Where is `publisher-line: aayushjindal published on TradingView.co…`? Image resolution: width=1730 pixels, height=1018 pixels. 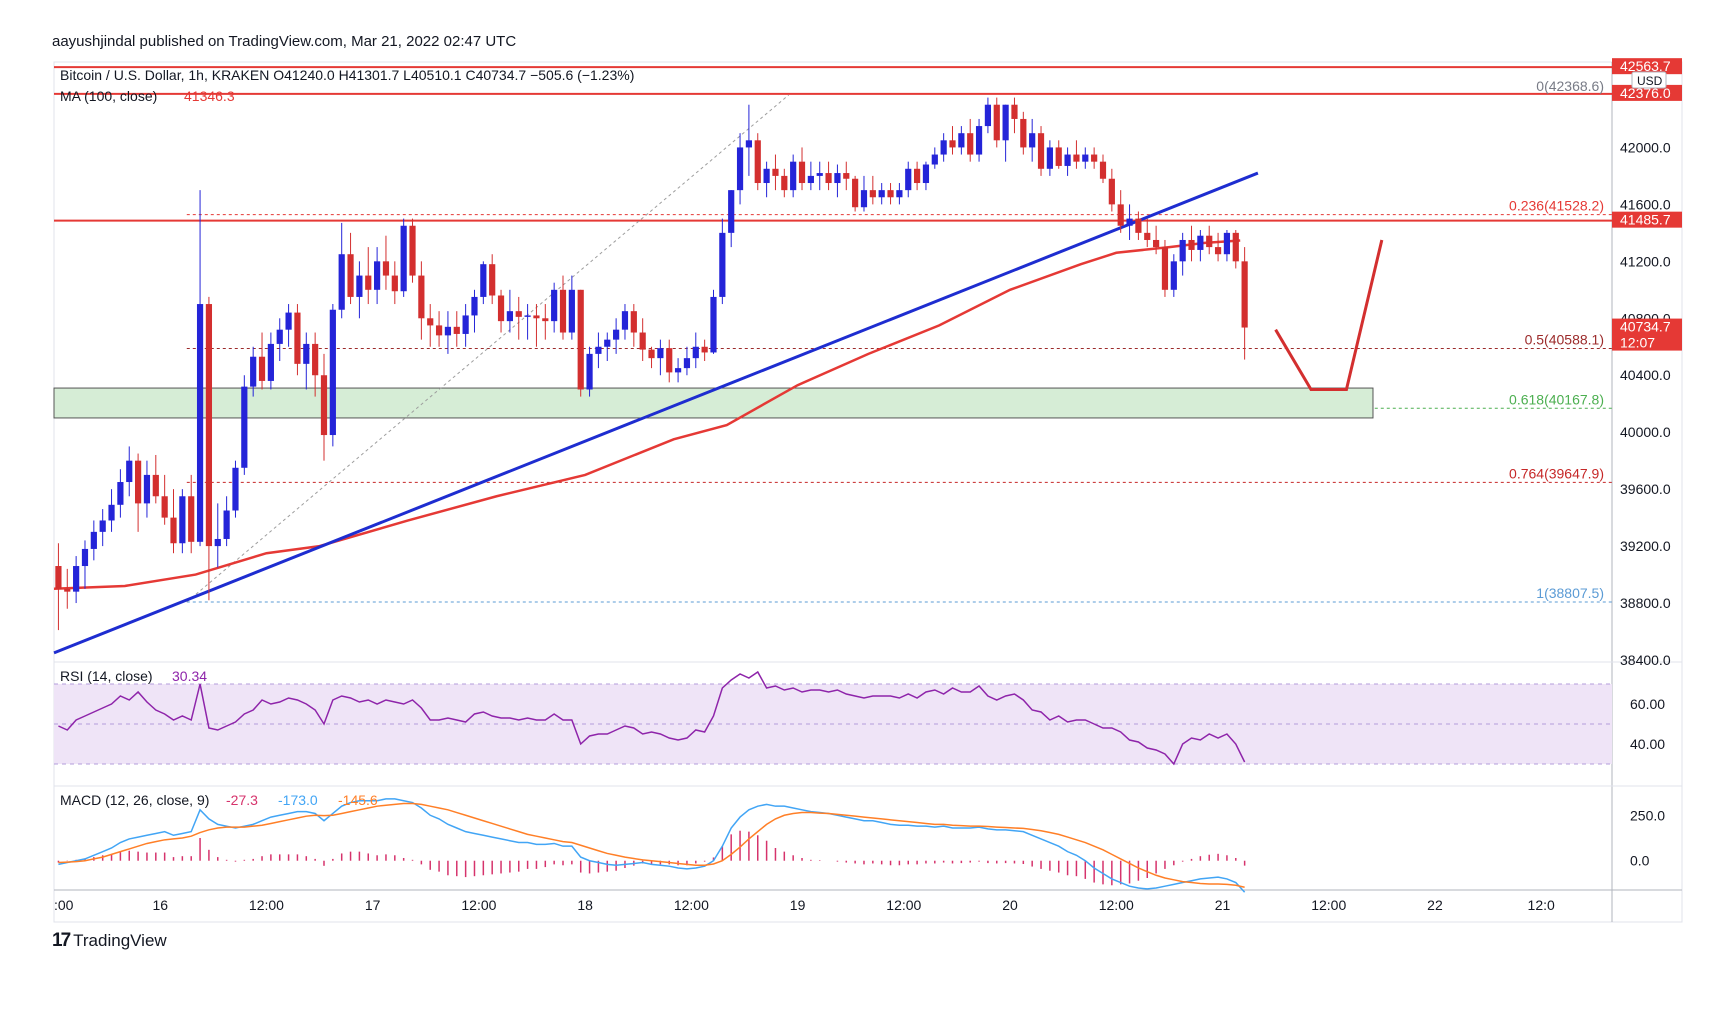 publisher-line: aayushjindal published on TradingView.co… is located at coordinates (284, 41).